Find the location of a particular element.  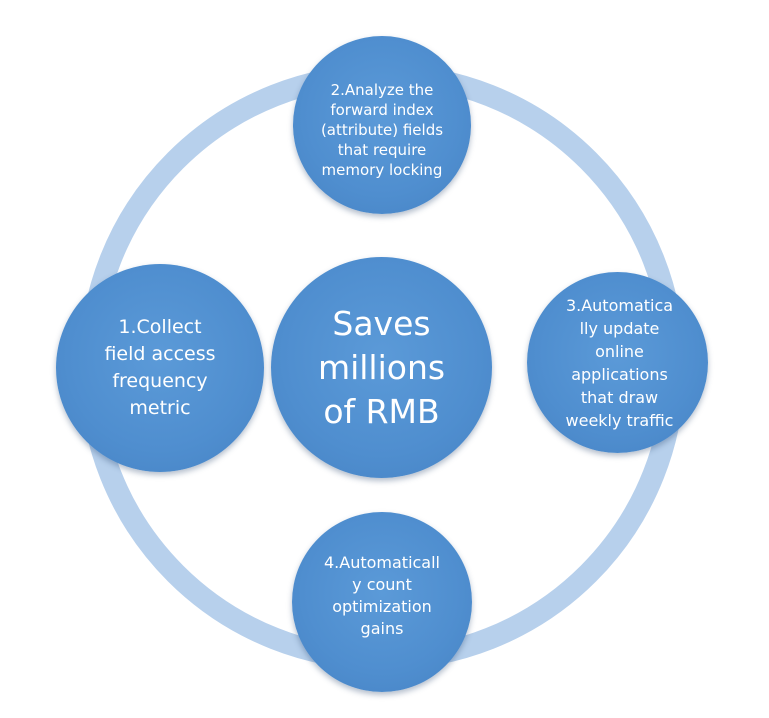

step-1-label: 1.Collect field access frequency metric is located at coordinates (160, 367).